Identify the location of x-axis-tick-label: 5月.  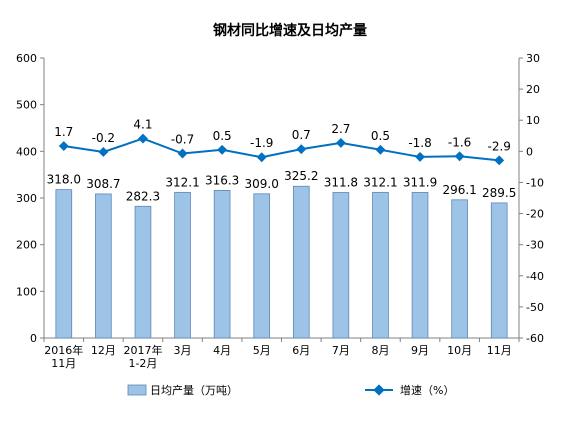
(262, 350).